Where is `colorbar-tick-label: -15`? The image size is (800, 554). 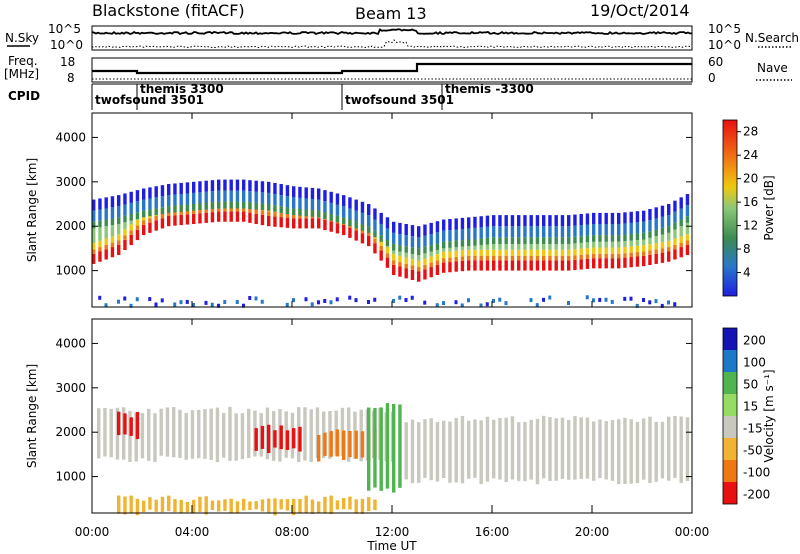 colorbar-tick-label: -15 is located at coordinates (753, 429).